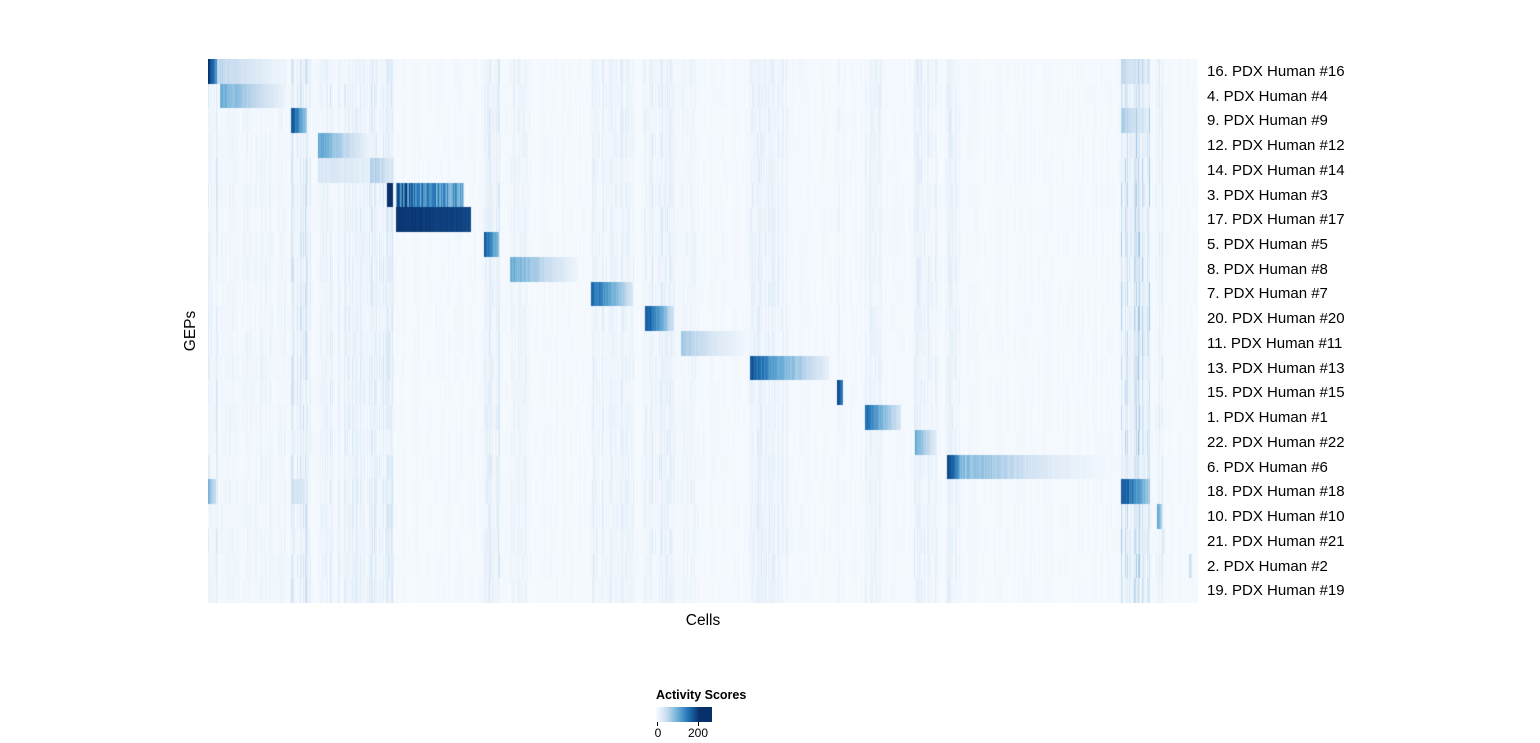 The width and height of the screenshot is (1540, 743). I want to click on row-label: 21. PDX Human #21, so click(1276, 541).